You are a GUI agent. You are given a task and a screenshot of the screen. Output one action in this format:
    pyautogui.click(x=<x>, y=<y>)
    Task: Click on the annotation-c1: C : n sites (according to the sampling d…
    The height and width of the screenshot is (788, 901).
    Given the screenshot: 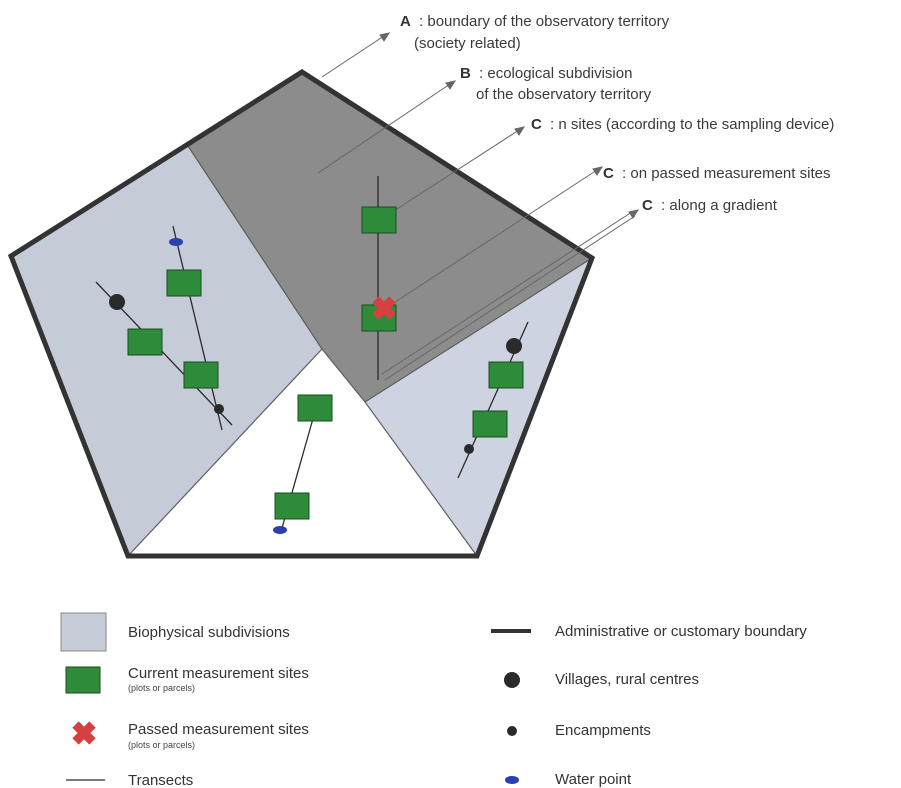 What is the action you would take?
    pyautogui.click(x=682, y=124)
    